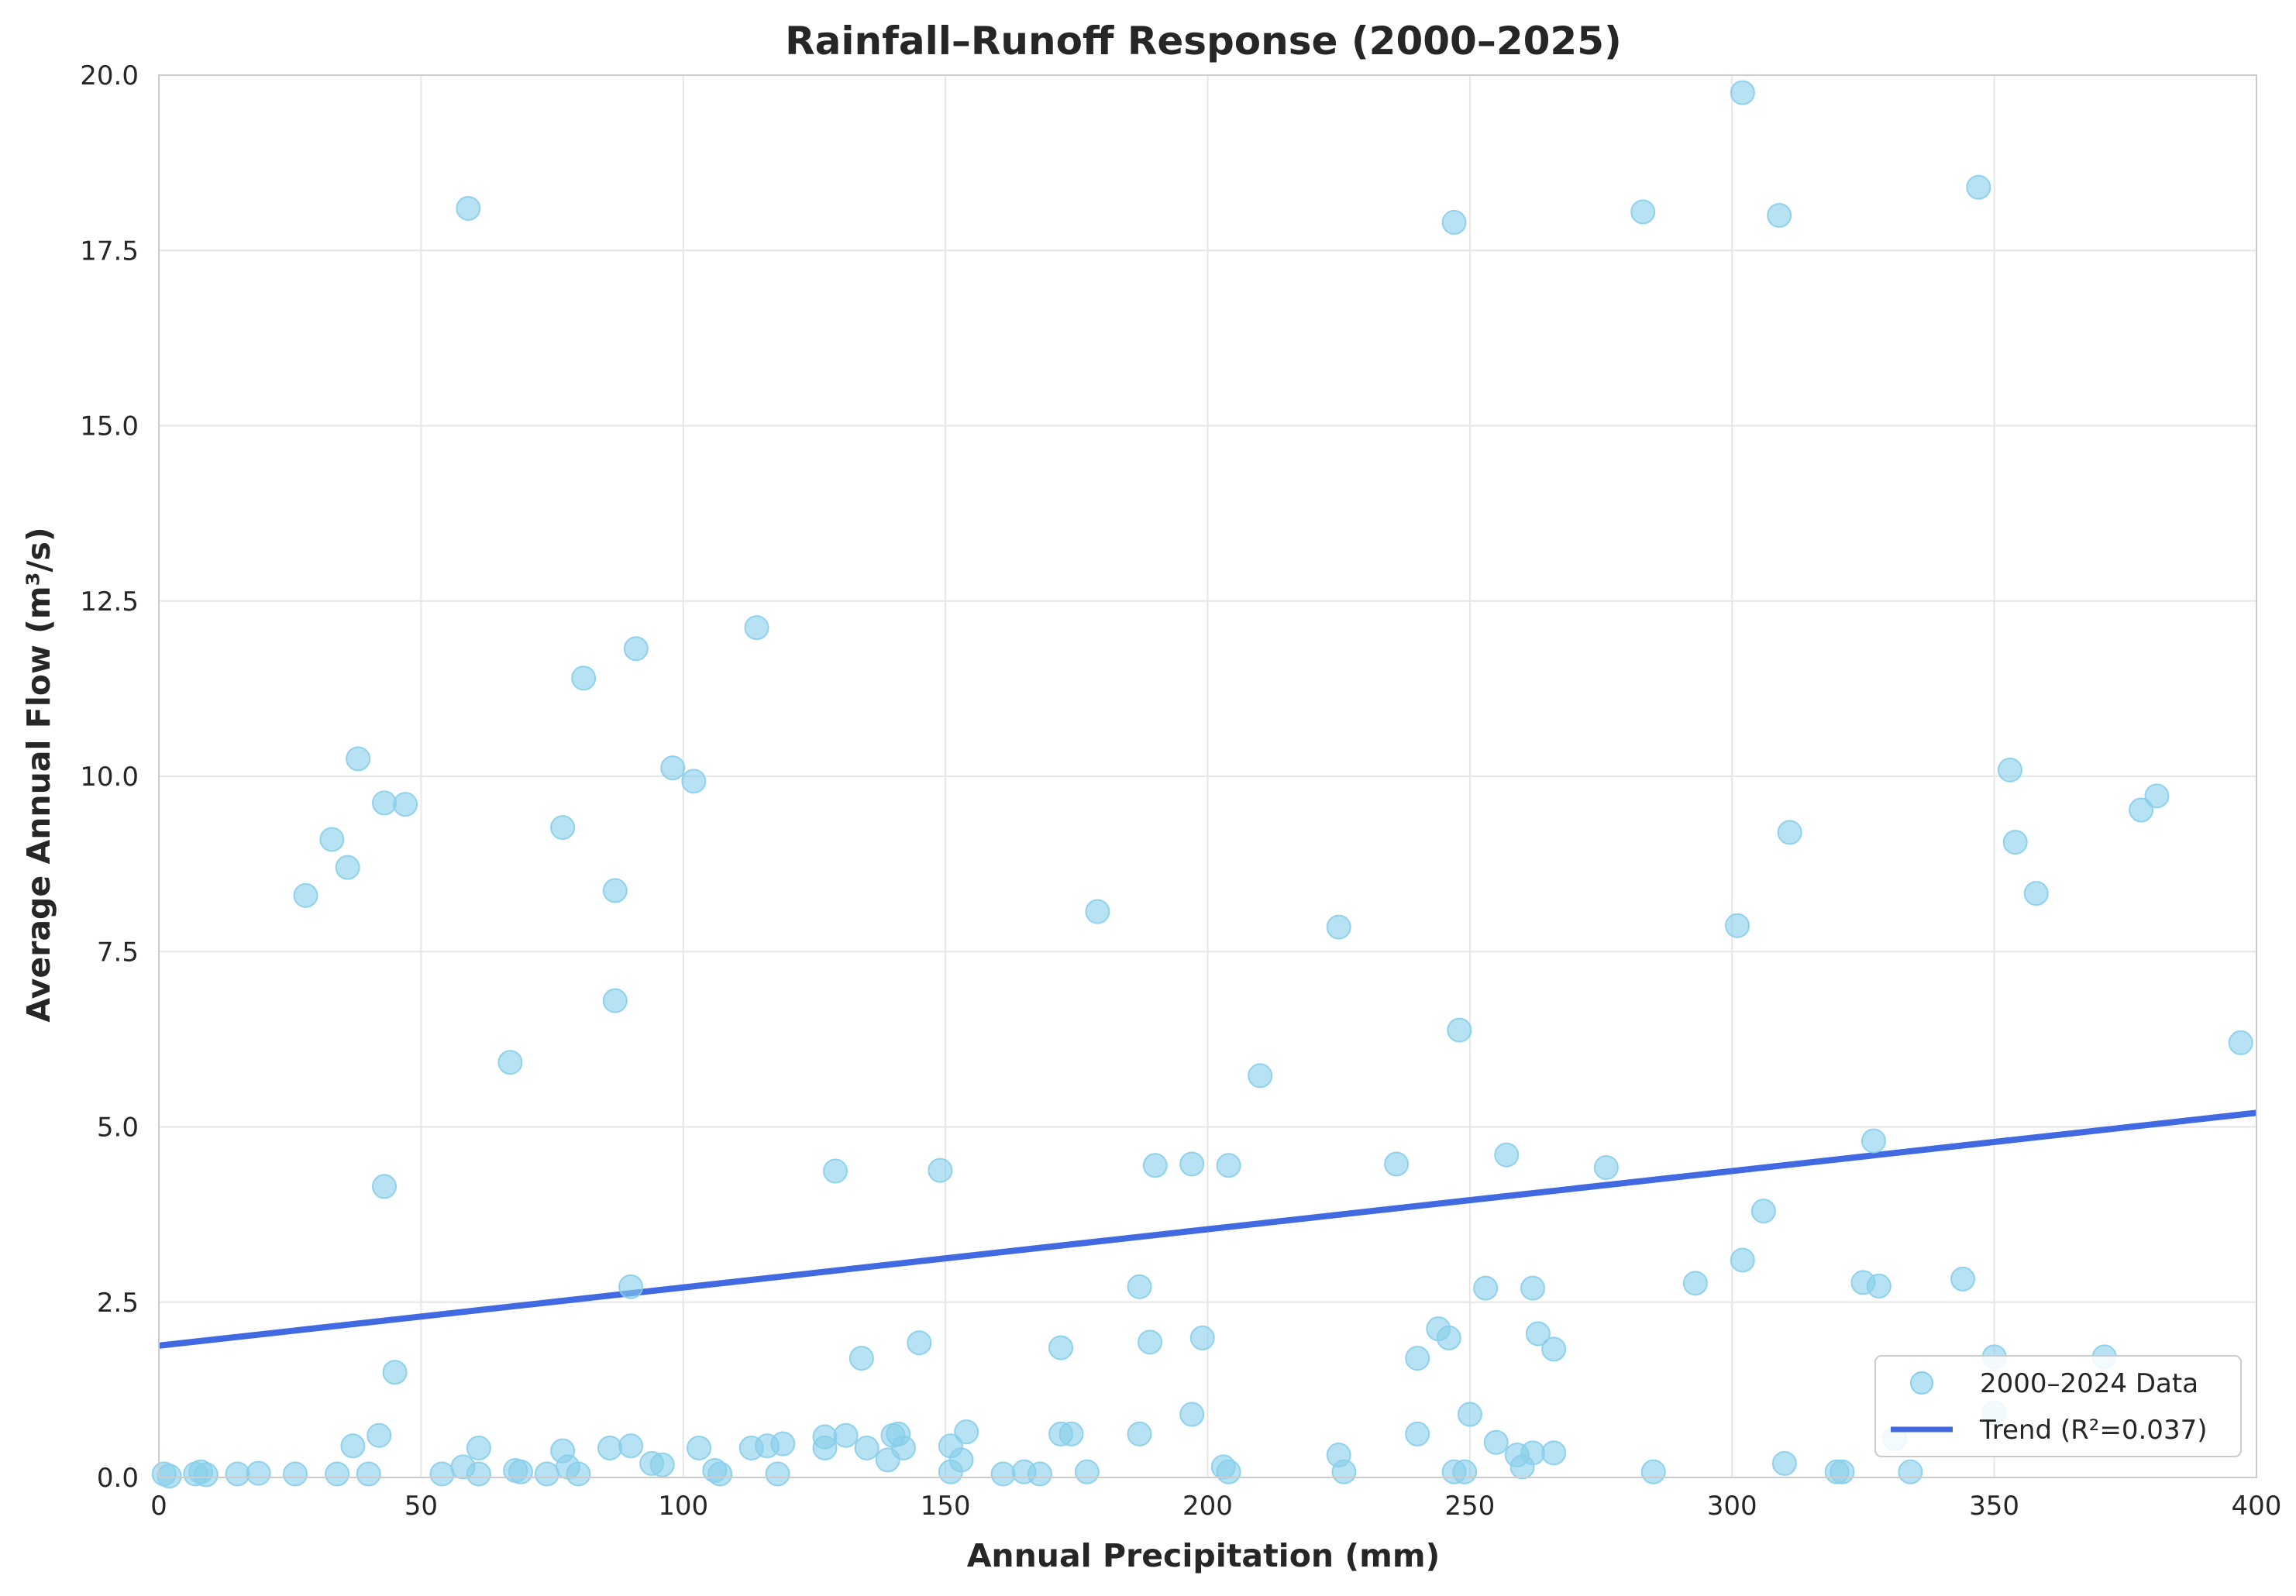 The image size is (2296, 1596). I want to click on y-tick-label: 7.5, so click(118, 953).